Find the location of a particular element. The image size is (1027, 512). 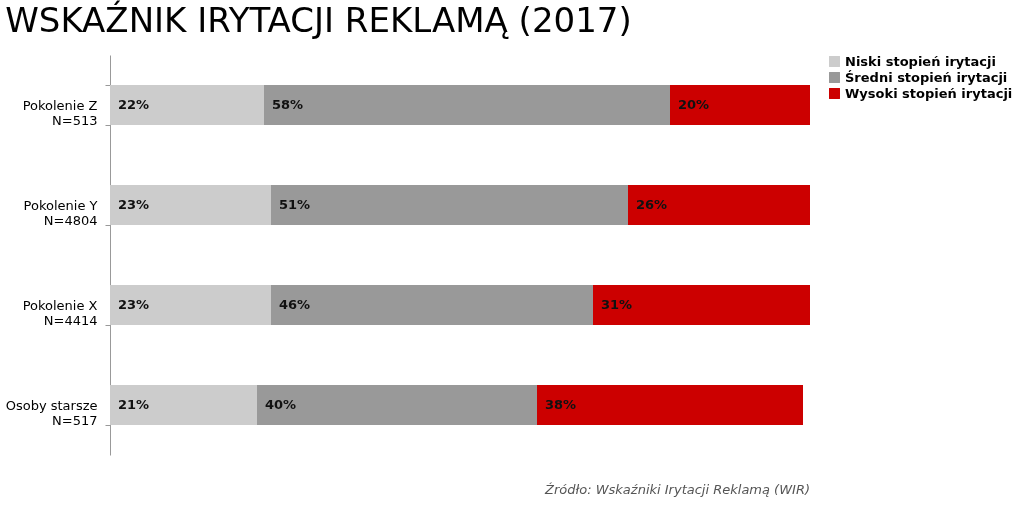

data-label: 58% is located at coordinates (288, 104).